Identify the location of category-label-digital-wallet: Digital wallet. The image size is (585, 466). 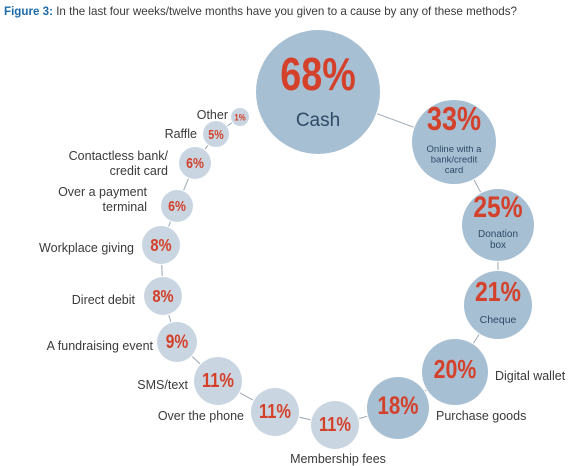
(530, 376).